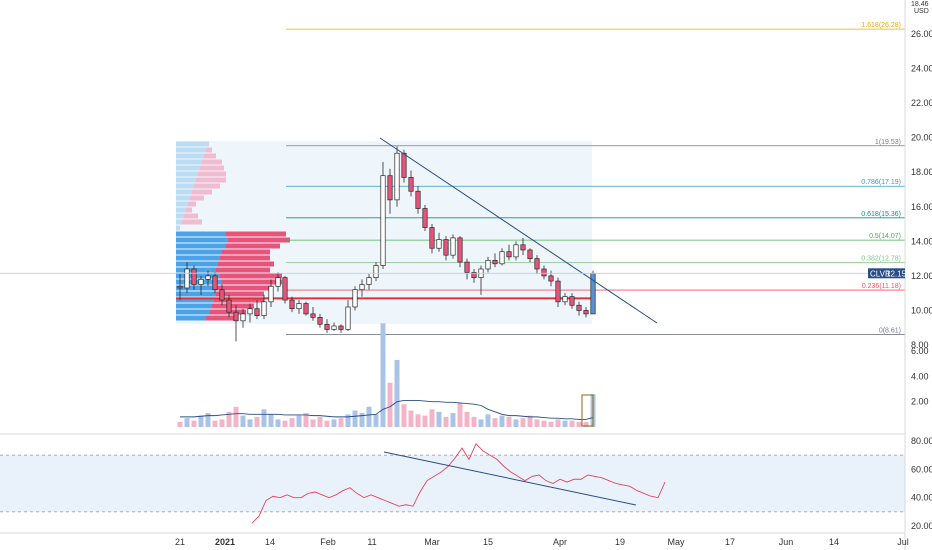  What do you see at coordinates (921, 526) in the screenshot?
I see `rsi-tick-label: 20.00` at bounding box center [921, 526].